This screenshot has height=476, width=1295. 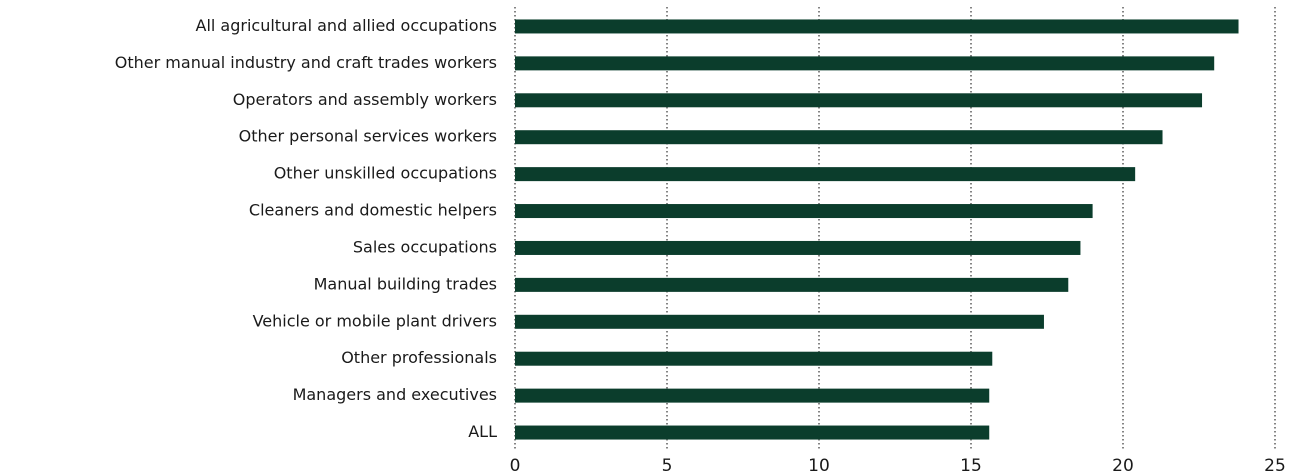 What do you see at coordinates (515, 466) in the screenshot?
I see `x-tick-label: 0` at bounding box center [515, 466].